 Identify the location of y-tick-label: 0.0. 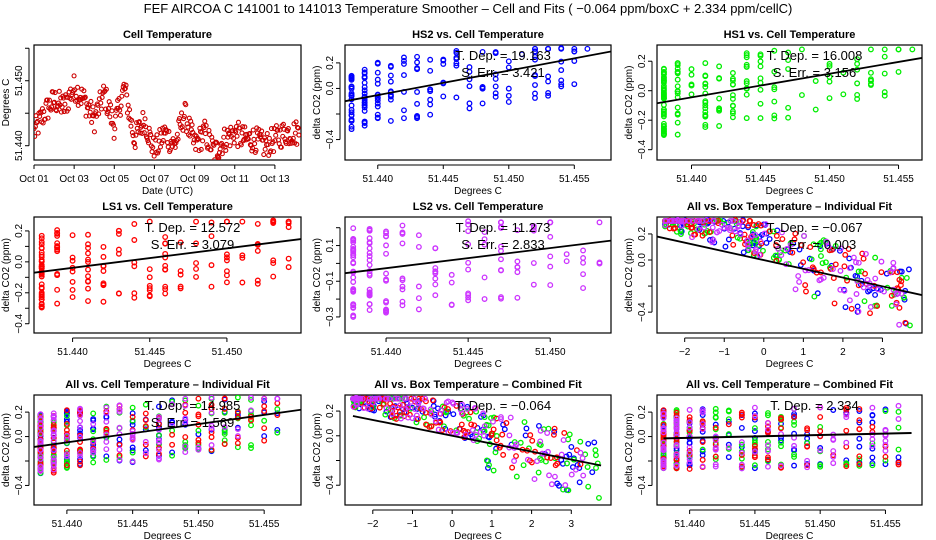
(642, 436).